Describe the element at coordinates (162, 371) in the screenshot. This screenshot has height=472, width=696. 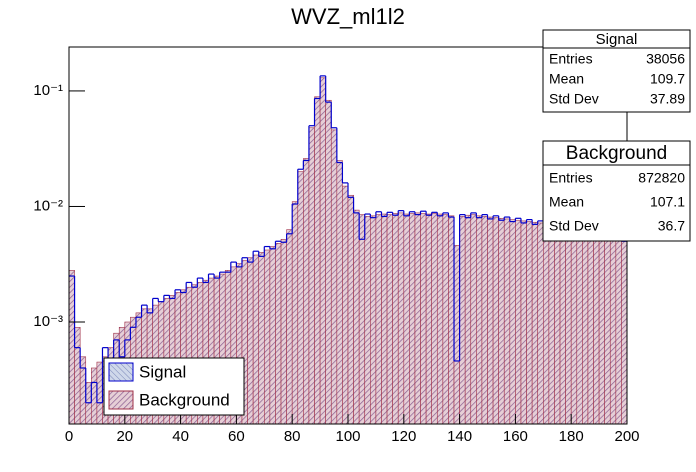
I see `legend-label: Signal` at that location.